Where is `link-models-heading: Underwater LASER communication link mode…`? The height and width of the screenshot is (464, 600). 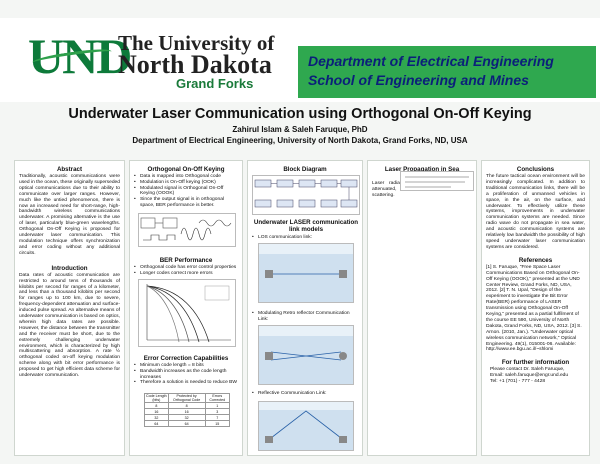 link-models-heading: Underwater LASER communication link mode… is located at coordinates (306, 226).